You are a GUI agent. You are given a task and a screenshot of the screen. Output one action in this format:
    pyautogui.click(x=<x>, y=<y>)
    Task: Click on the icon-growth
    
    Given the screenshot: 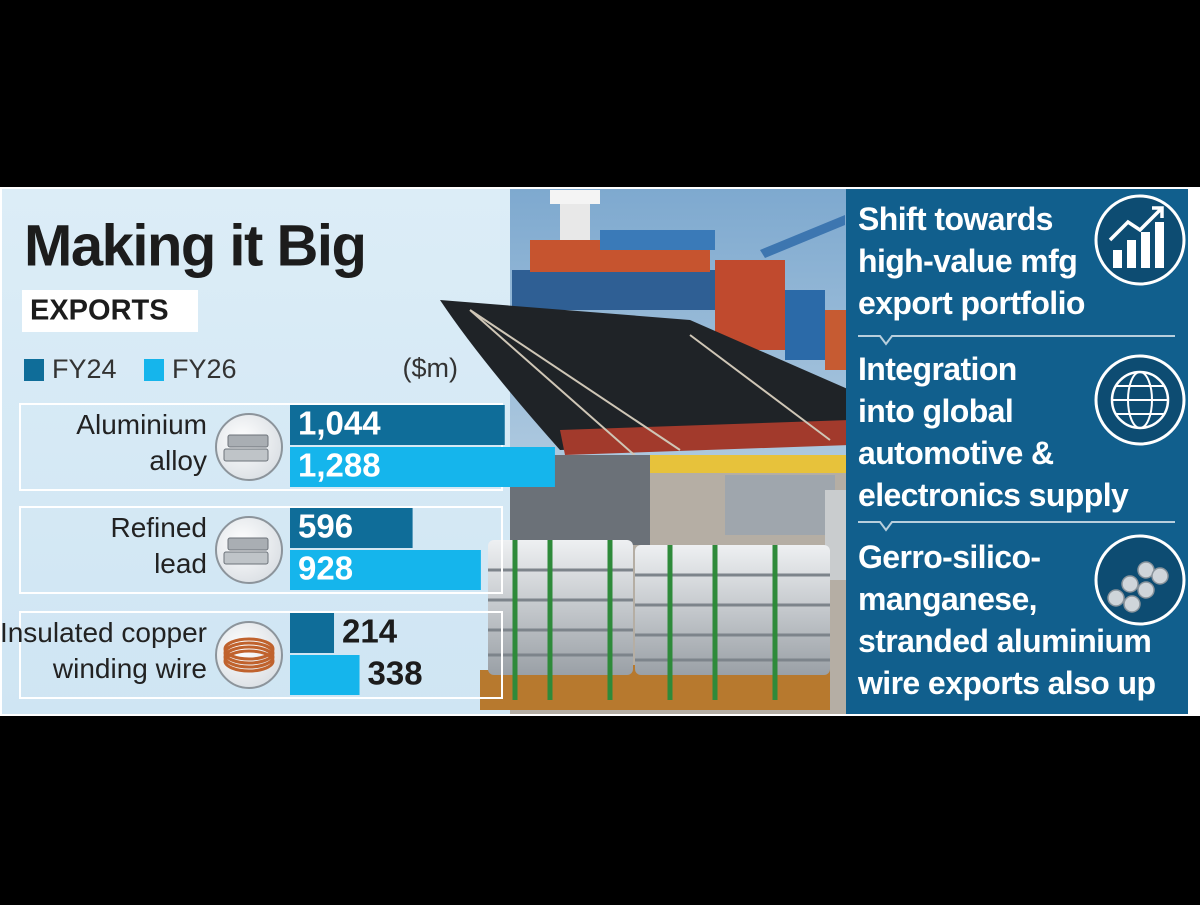 What is the action you would take?
    pyautogui.click(x=1140, y=240)
    